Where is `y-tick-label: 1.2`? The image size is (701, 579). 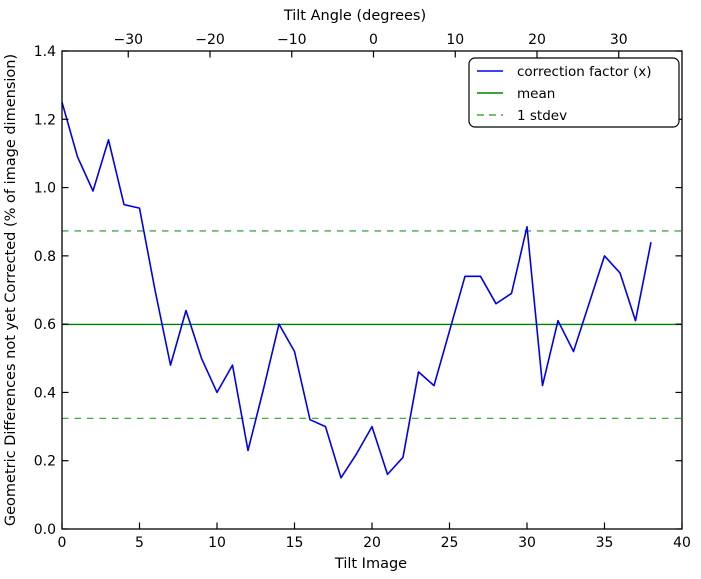
y-tick-label: 1.2 is located at coordinates (45, 120).